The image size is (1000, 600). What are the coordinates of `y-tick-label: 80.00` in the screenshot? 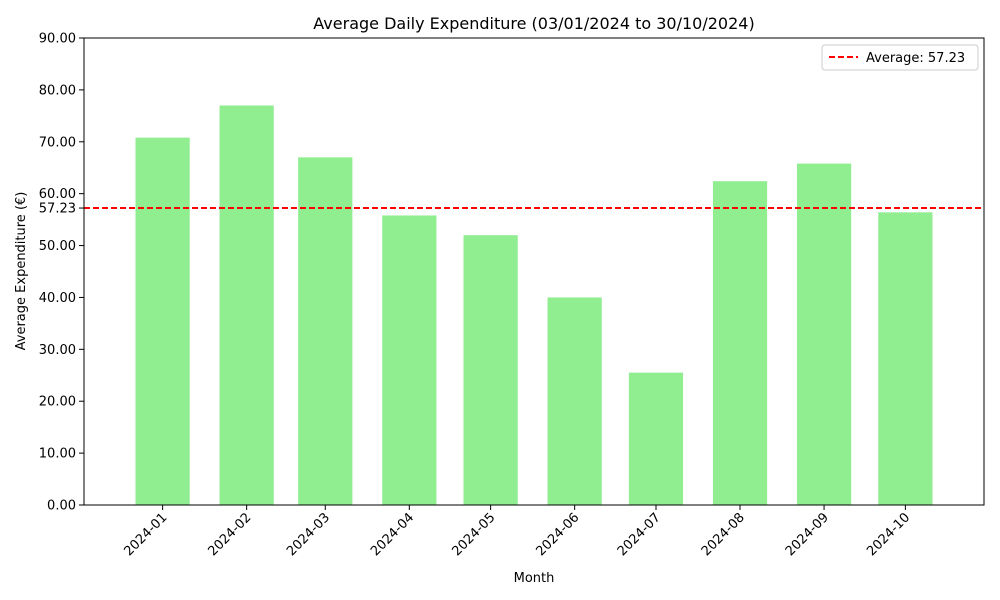 It's located at (57, 90).